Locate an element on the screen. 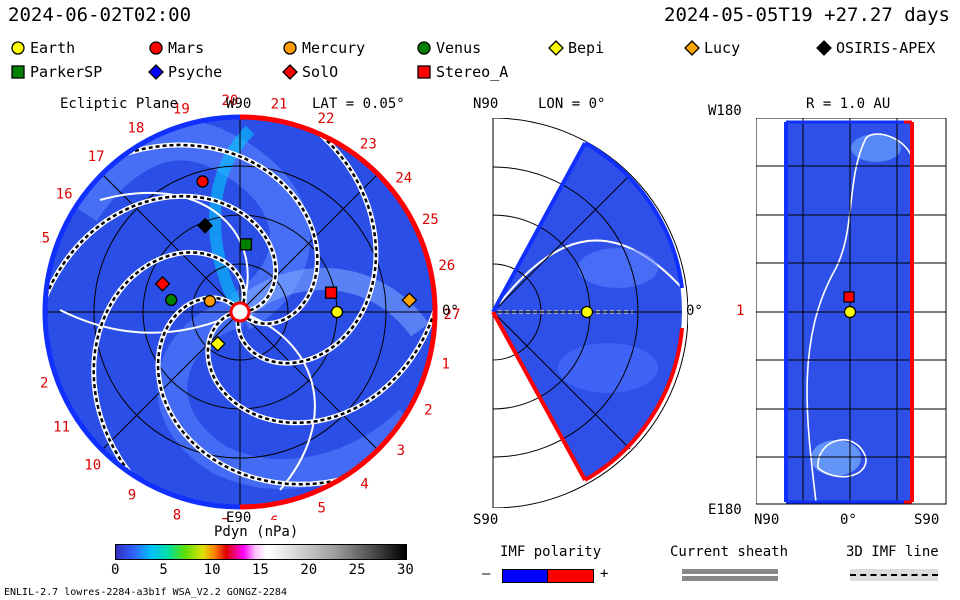 This screenshot has width=960, height=600. legend-label: OSIRIS-APEX is located at coordinates (886, 48).